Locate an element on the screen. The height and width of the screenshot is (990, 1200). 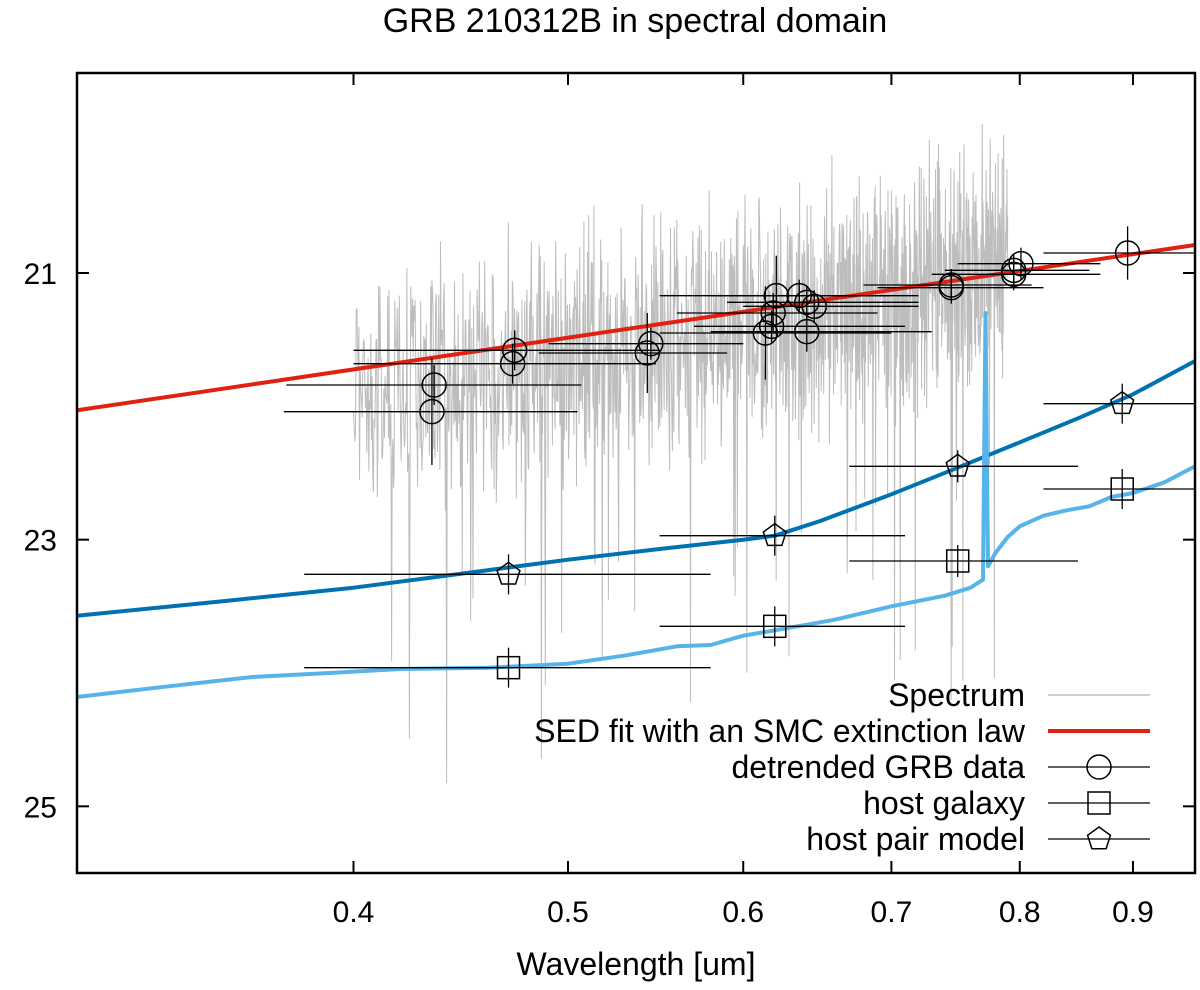
x-tick-label: 0.5 is located at coordinates (568, 912).